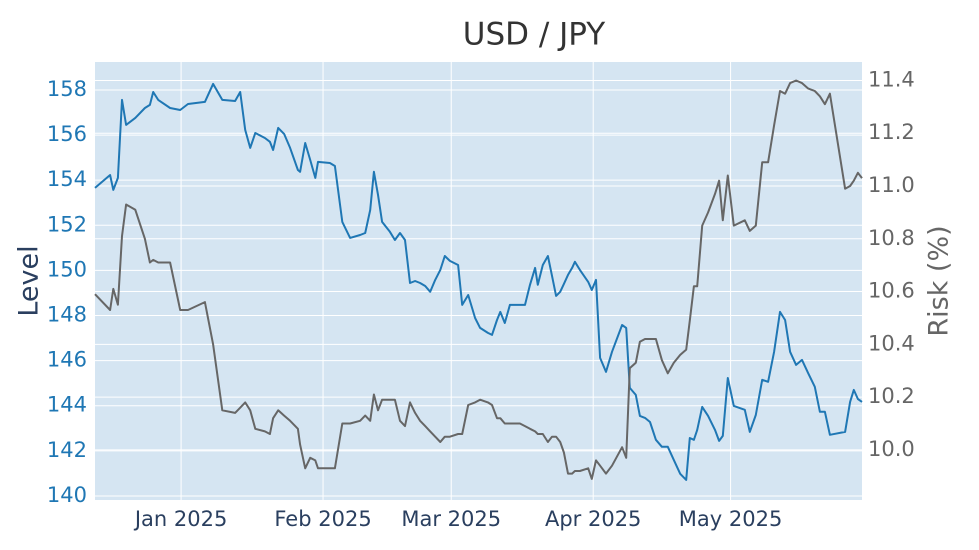 Image resolution: width=979 pixels, height=550 pixels. Describe the element at coordinates (891, 79) in the screenshot. I see `y2-tick-label: 11.4` at that location.